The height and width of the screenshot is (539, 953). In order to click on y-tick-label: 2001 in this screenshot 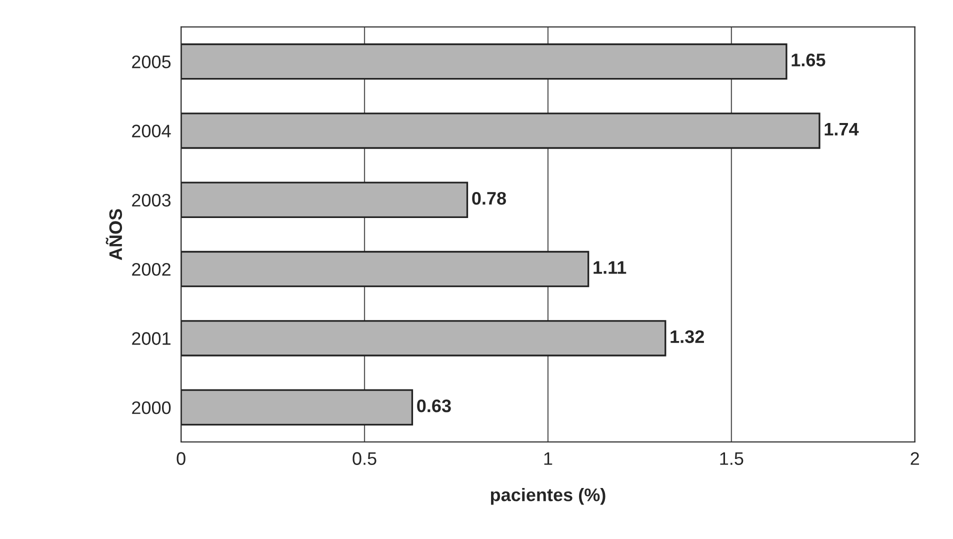, I will do `click(151, 338)`.